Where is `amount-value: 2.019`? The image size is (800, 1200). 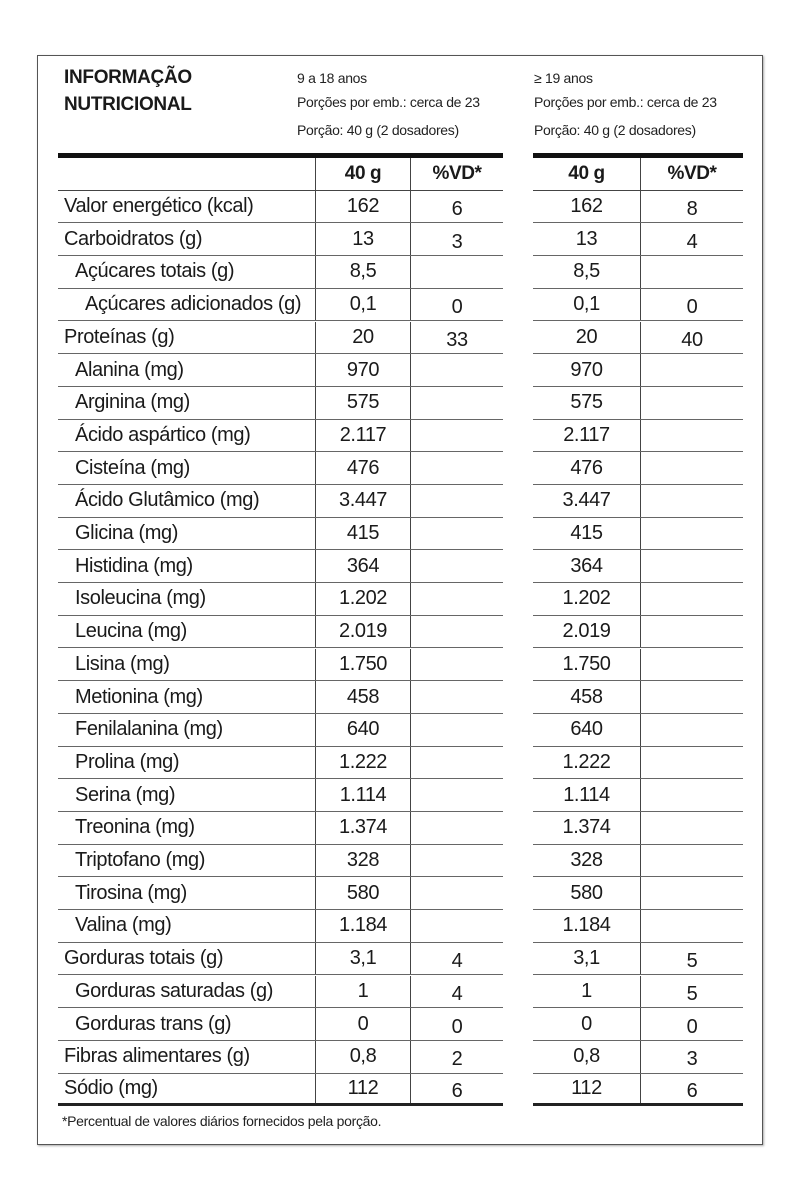 amount-value: 2.019 is located at coordinates (586, 631).